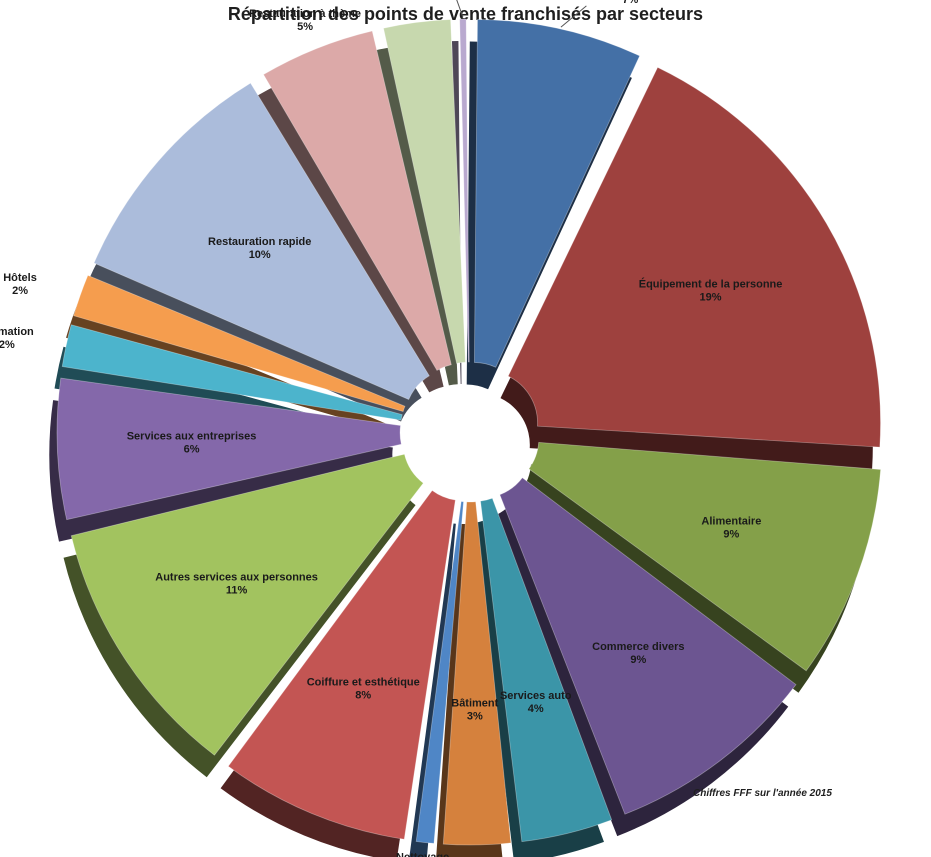 The width and height of the screenshot is (931, 857). Describe the element at coordinates (474, 704) in the screenshot. I see `label-name: Bâtiment` at that location.